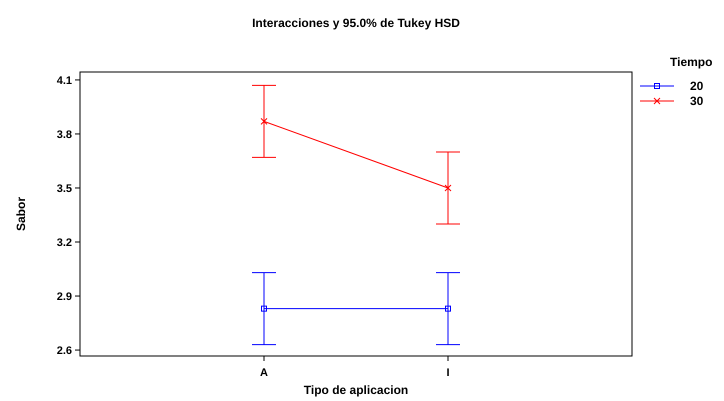 This screenshot has width=724, height=401. What do you see at coordinates (691, 62) in the screenshot?
I see `legend-title: Tiempo` at bounding box center [691, 62].